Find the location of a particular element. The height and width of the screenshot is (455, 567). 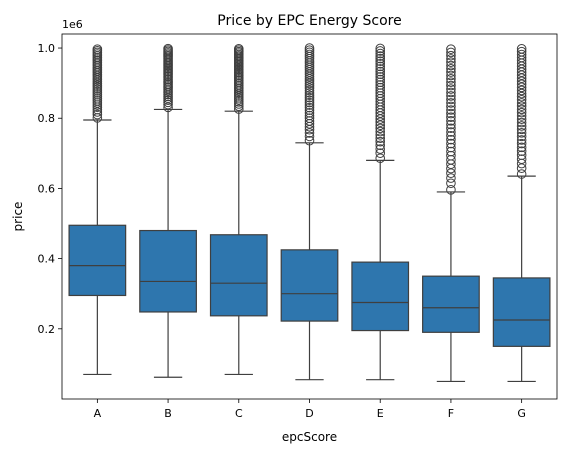

x-axis: A B C D E F G is located at coordinates (310, 409).